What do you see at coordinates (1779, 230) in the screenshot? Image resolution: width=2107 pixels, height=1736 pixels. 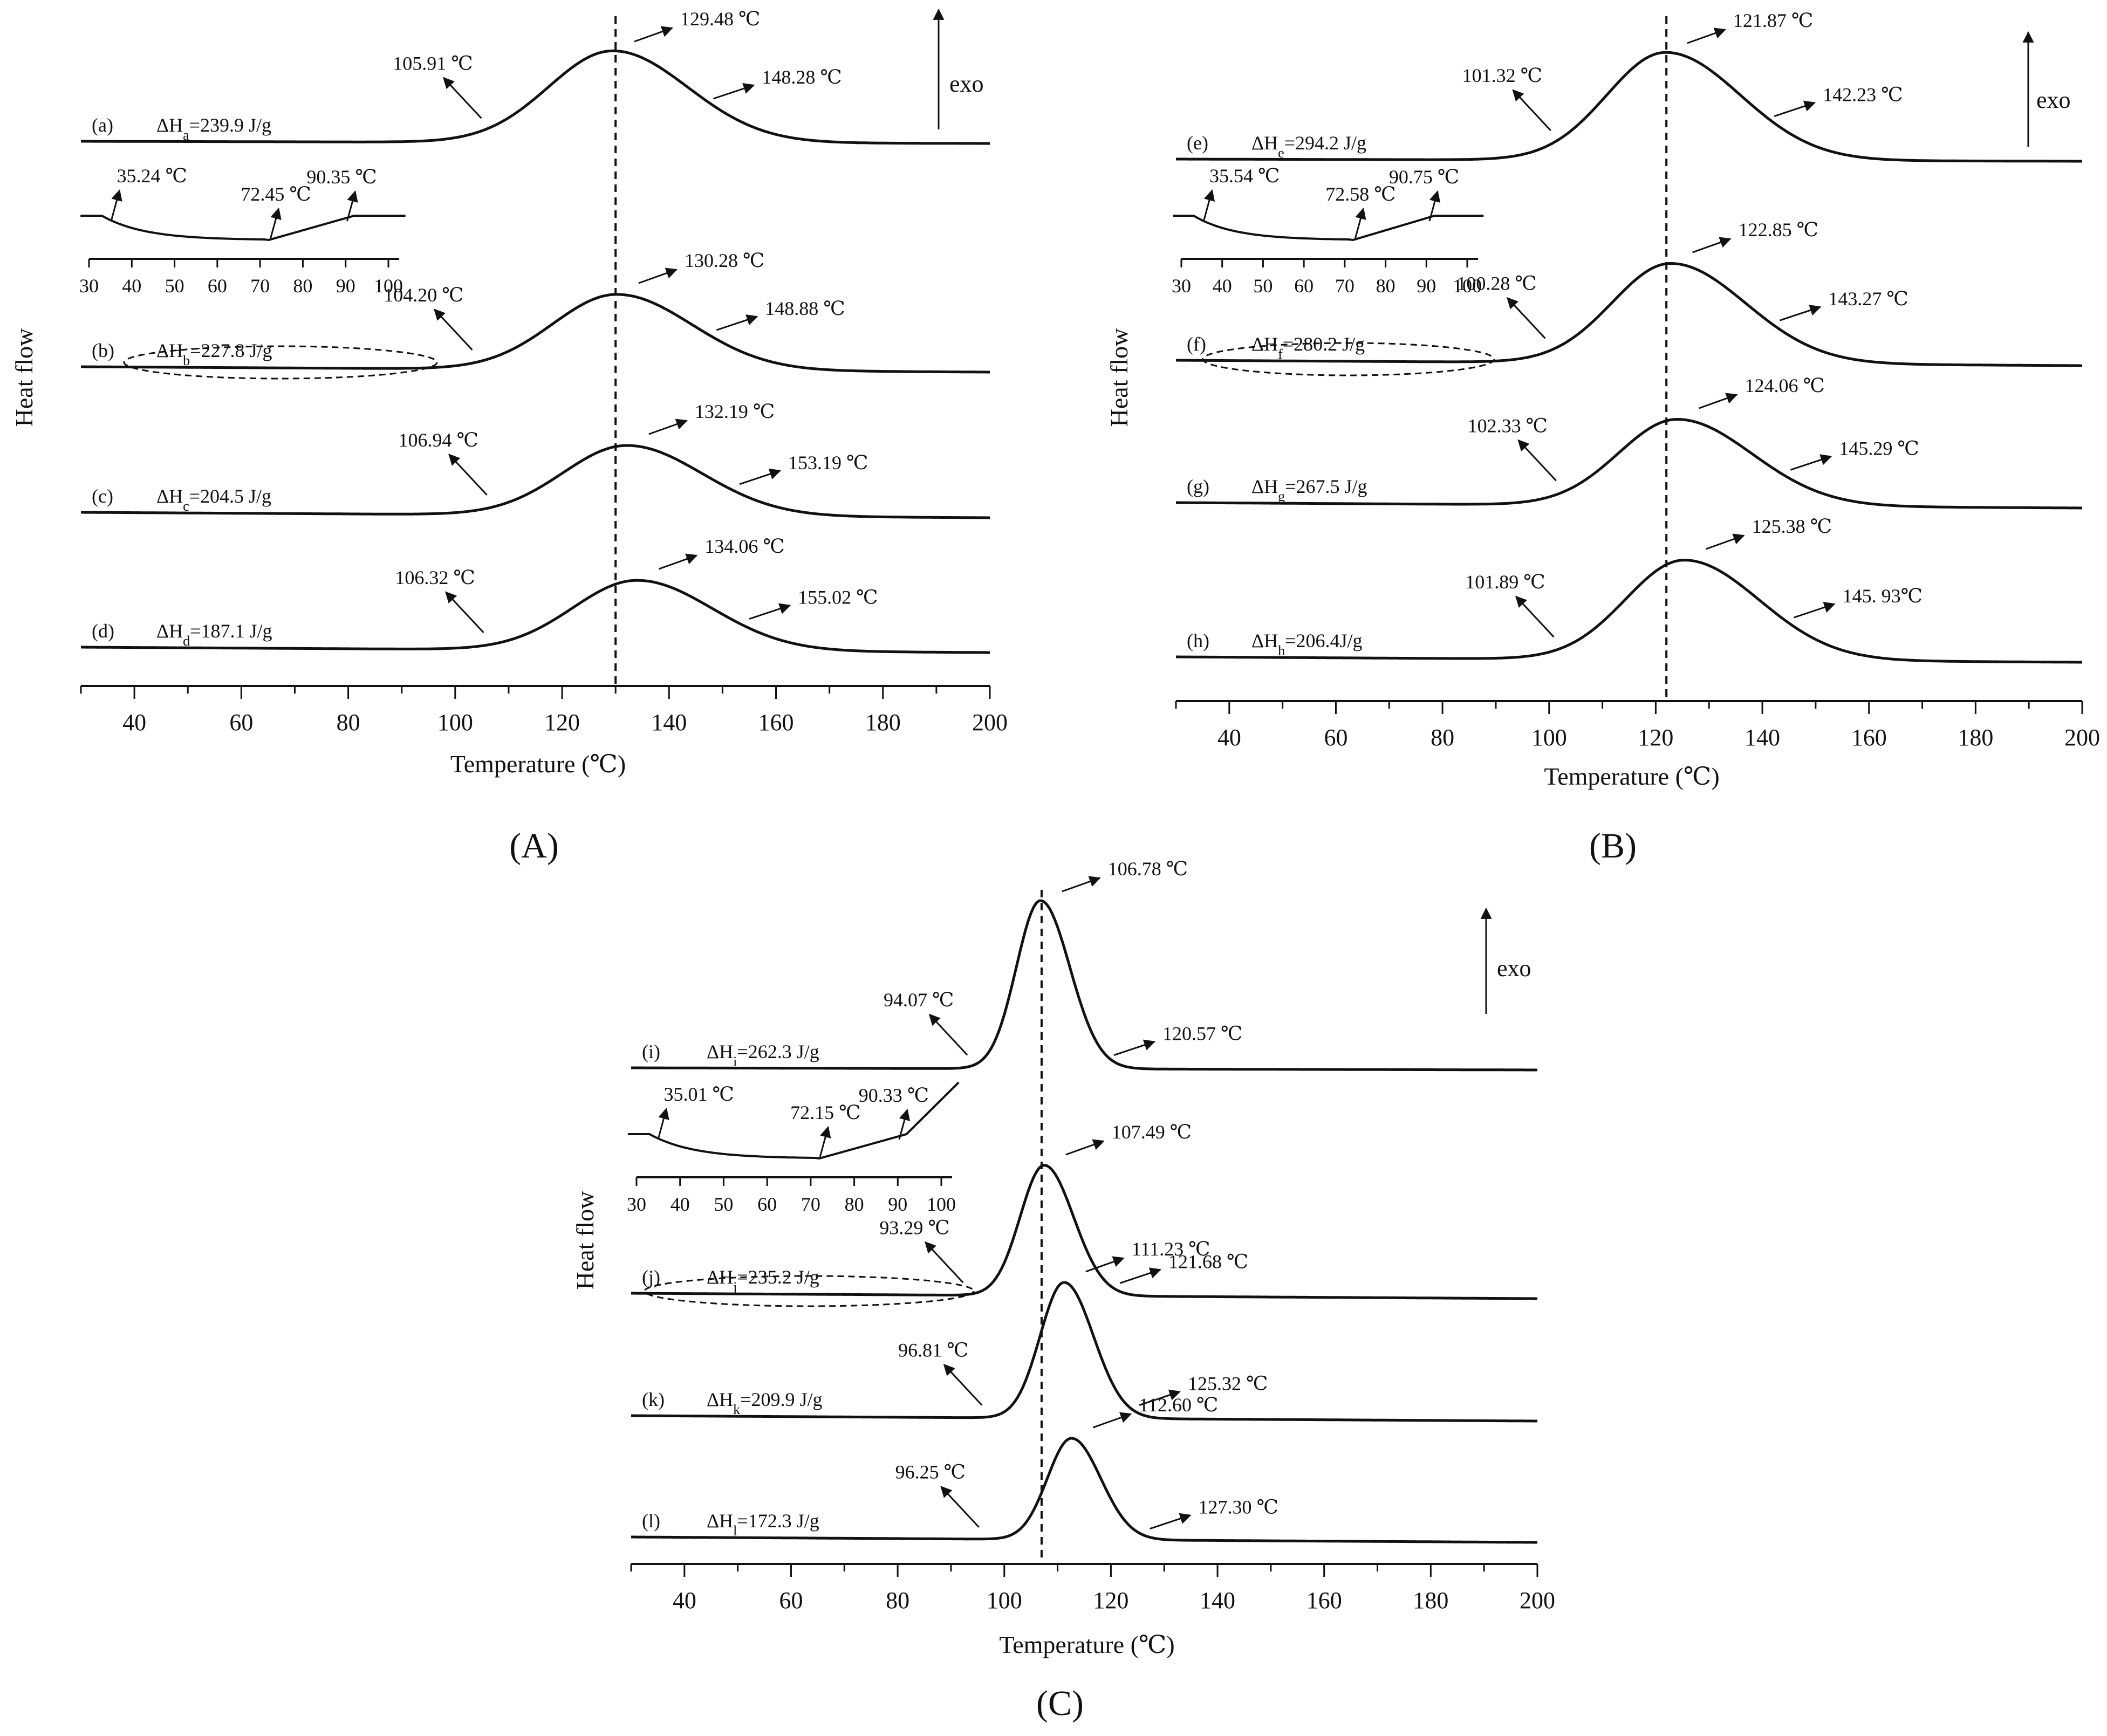 I see `peak-label: 122.85 ℃` at bounding box center [1779, 230].